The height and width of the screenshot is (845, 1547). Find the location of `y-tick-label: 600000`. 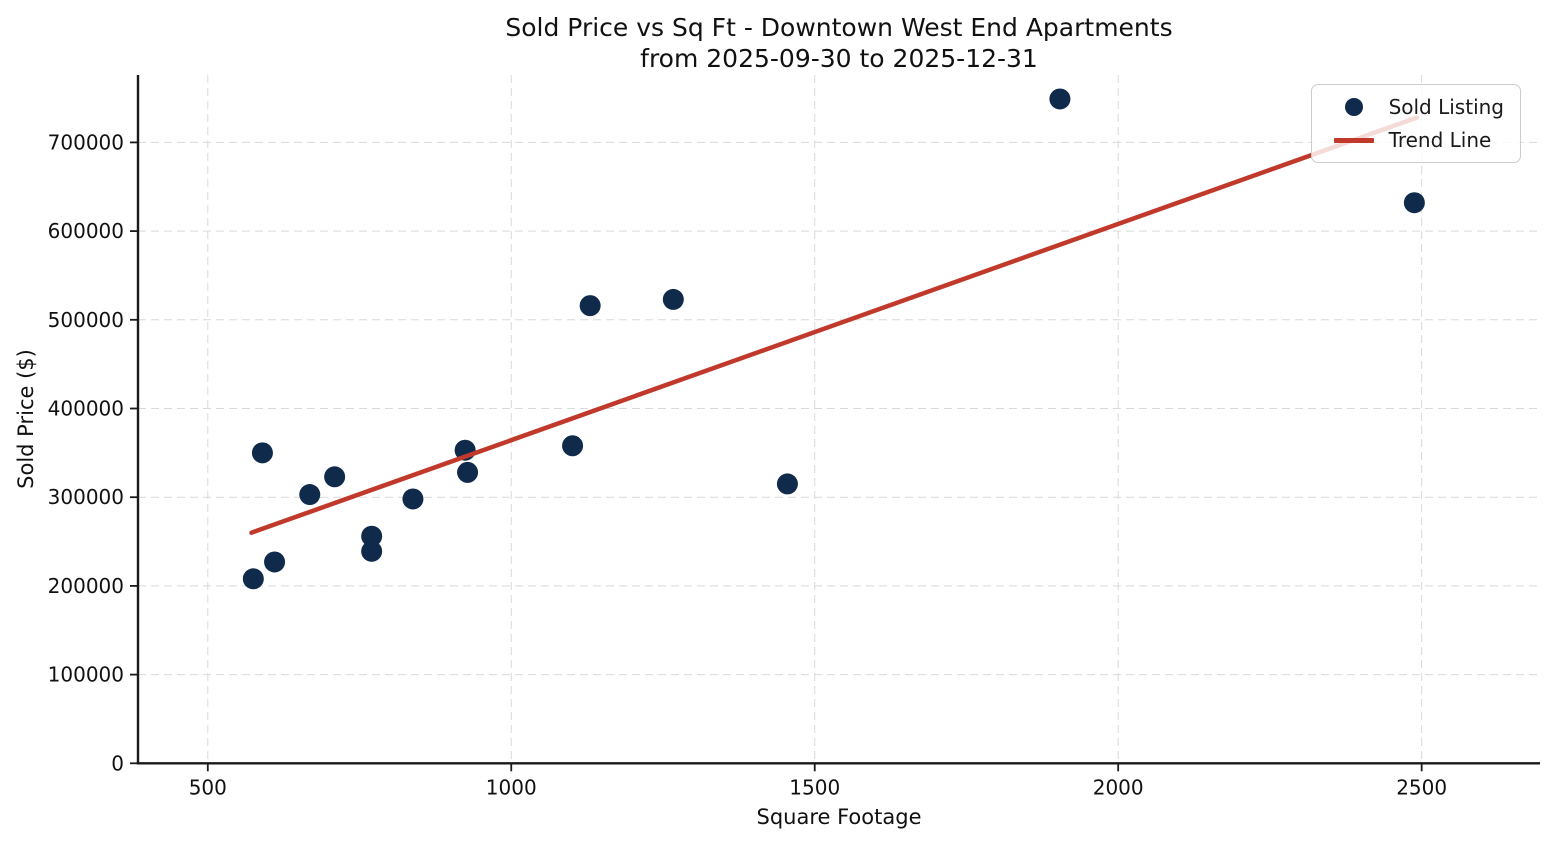

y-tick-label: 600000 is located at coordinates (86, 231).